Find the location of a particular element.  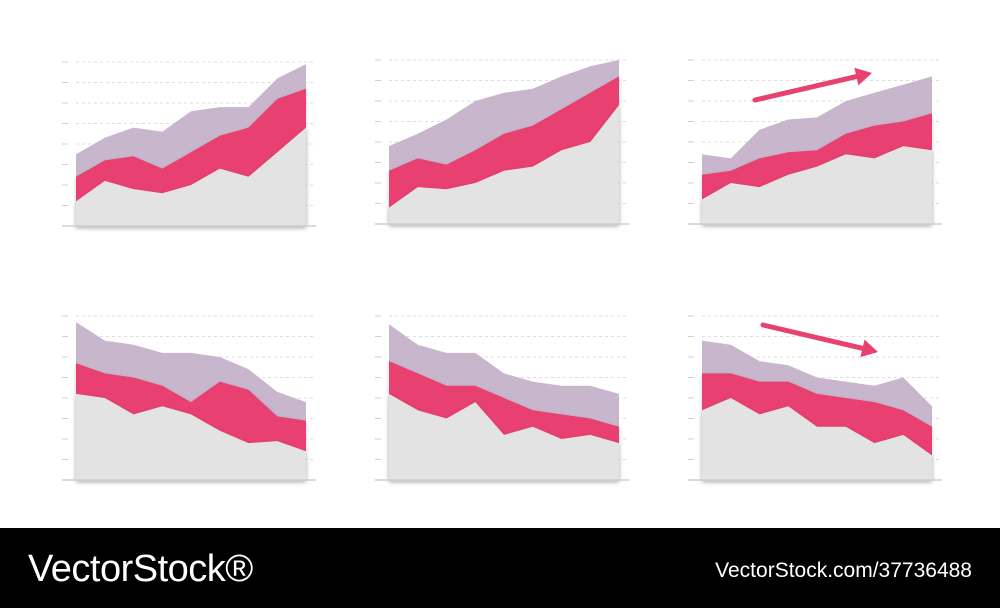

vectorstock-url: VectorStock.com/37736488 is located at coordinates (843, 570).